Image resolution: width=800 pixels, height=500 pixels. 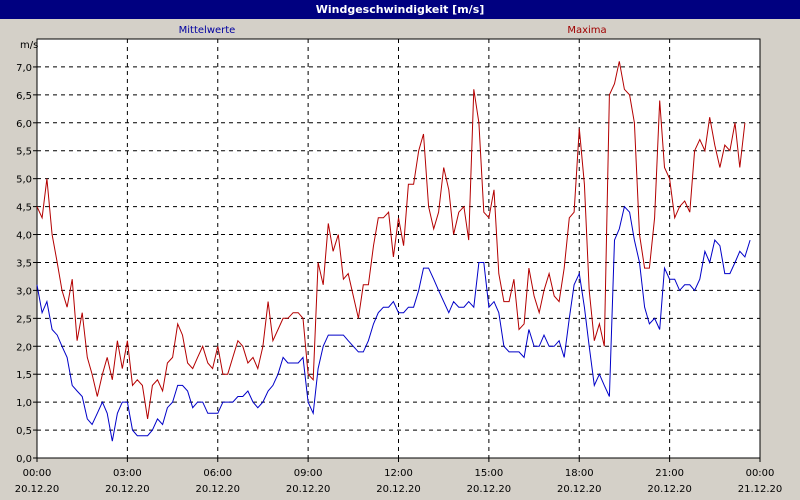 I want to click on y-tick-label: 1,0, so click(x=24, y=403).